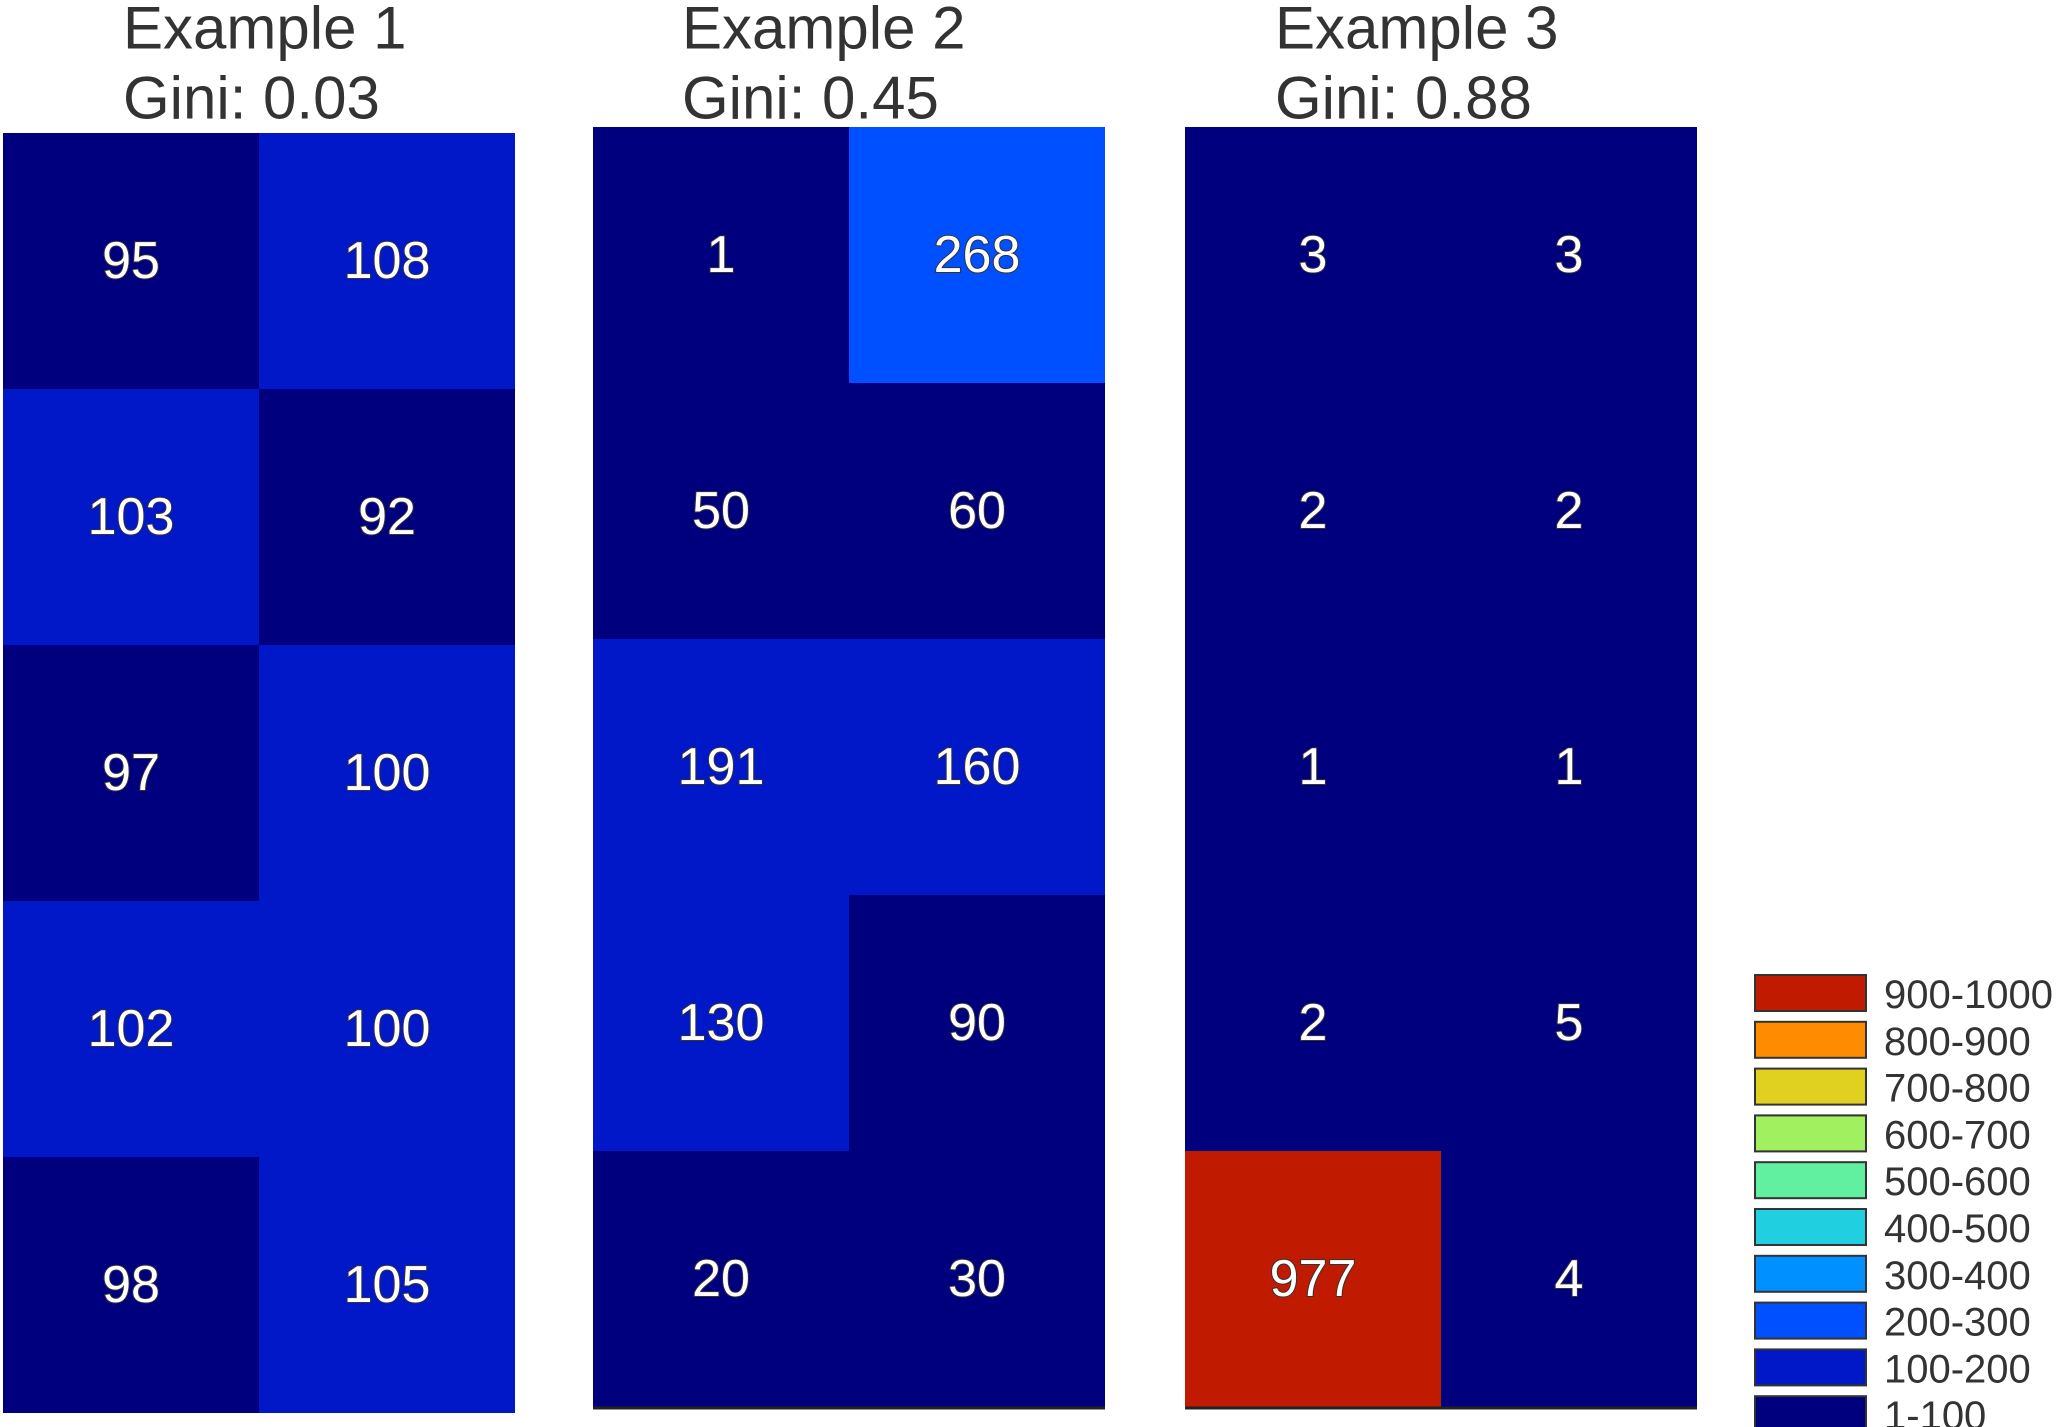  I want to click on cell-value-label: 92, so click(387, 517).